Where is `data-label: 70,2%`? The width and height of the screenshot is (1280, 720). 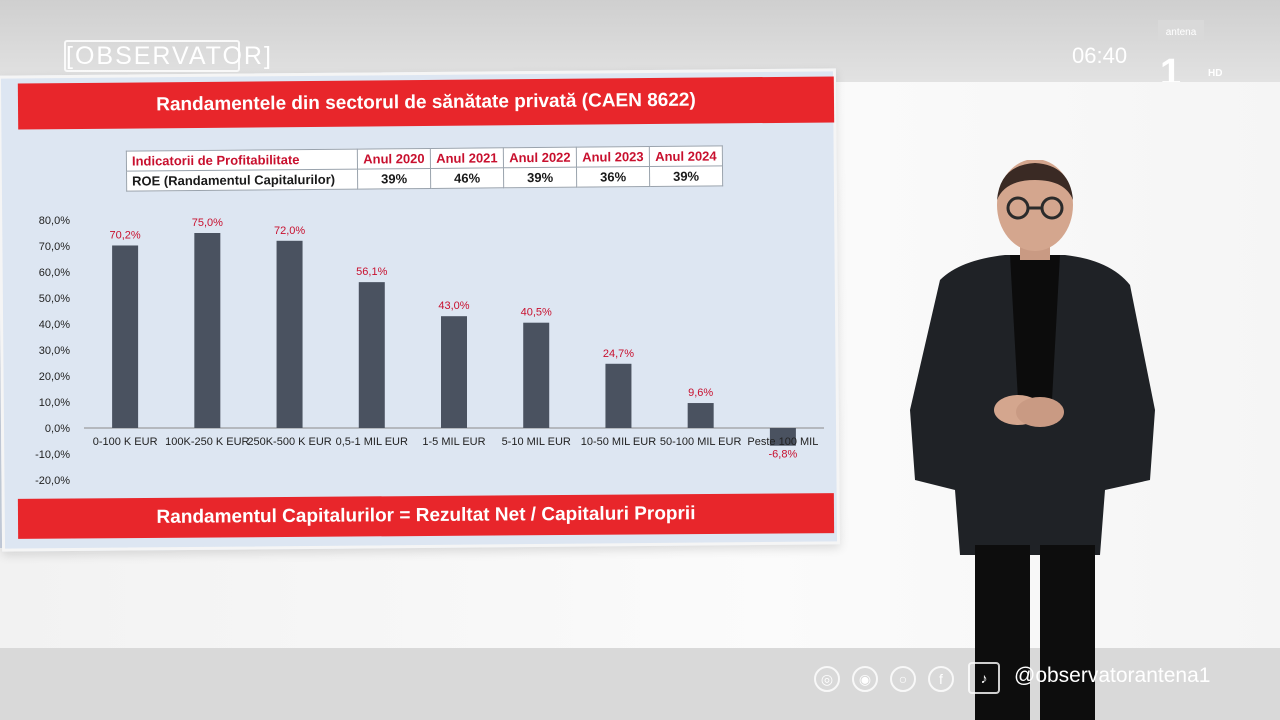 data-label: 70,2% is located at coordinates (125, 235).